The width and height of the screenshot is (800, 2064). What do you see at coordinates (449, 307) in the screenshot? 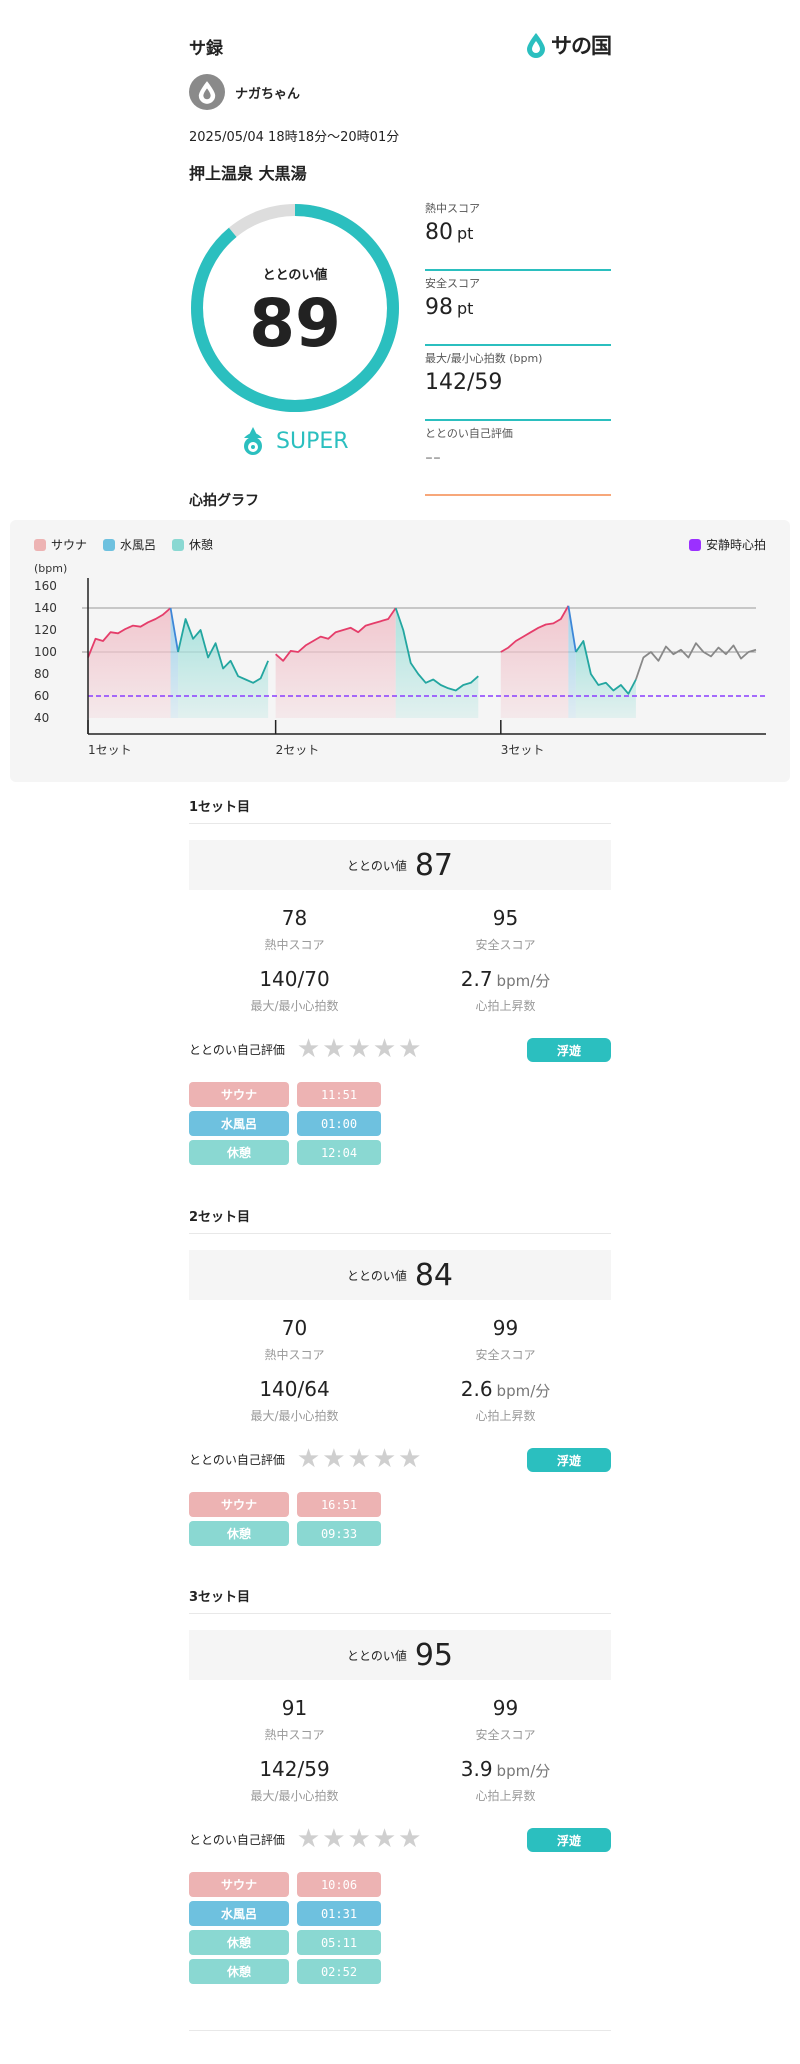
I see `stat-value: 98 pt` at bounding box center [449, 307].